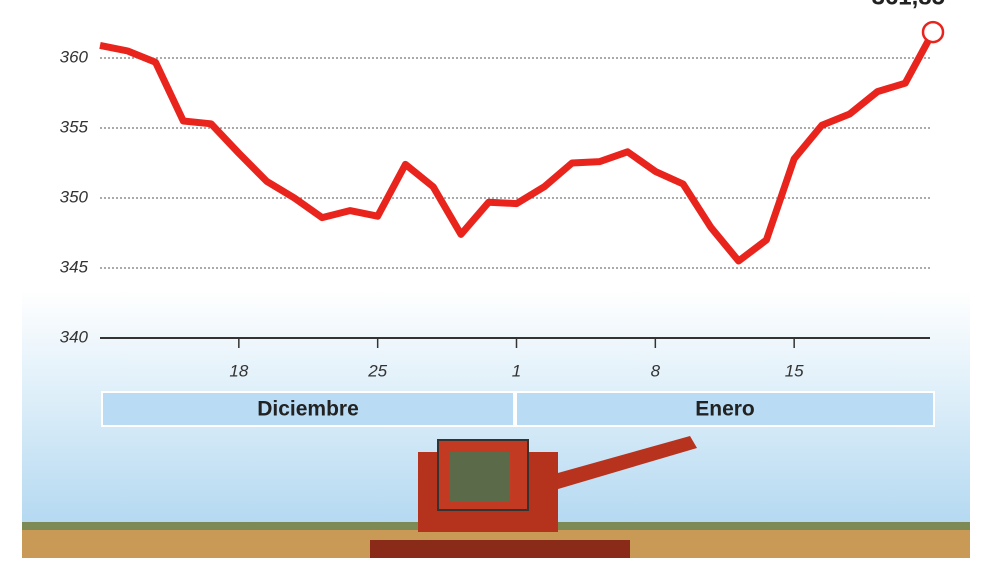 The width and height of the screenshot is (992, 563). Describe the element at coordinates (533, 497) in the screenshot. I see `harvester` at that location.